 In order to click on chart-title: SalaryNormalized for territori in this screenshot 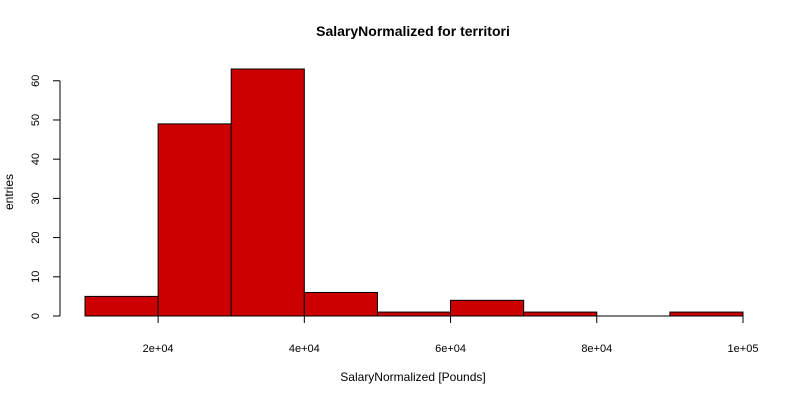, I will do `click(413, 31)`.